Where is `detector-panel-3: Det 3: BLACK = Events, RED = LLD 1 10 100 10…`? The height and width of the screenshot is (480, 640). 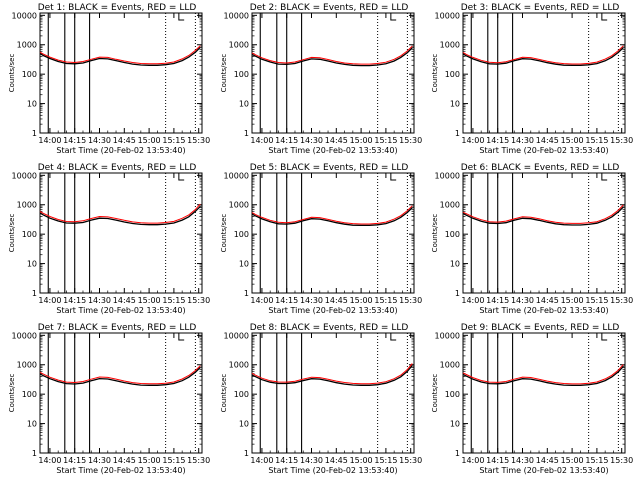 detector-panel-3: Det 3: BLACK = Events, RED = LLD 1 10 100 10… is located at coordinates (532, 79).